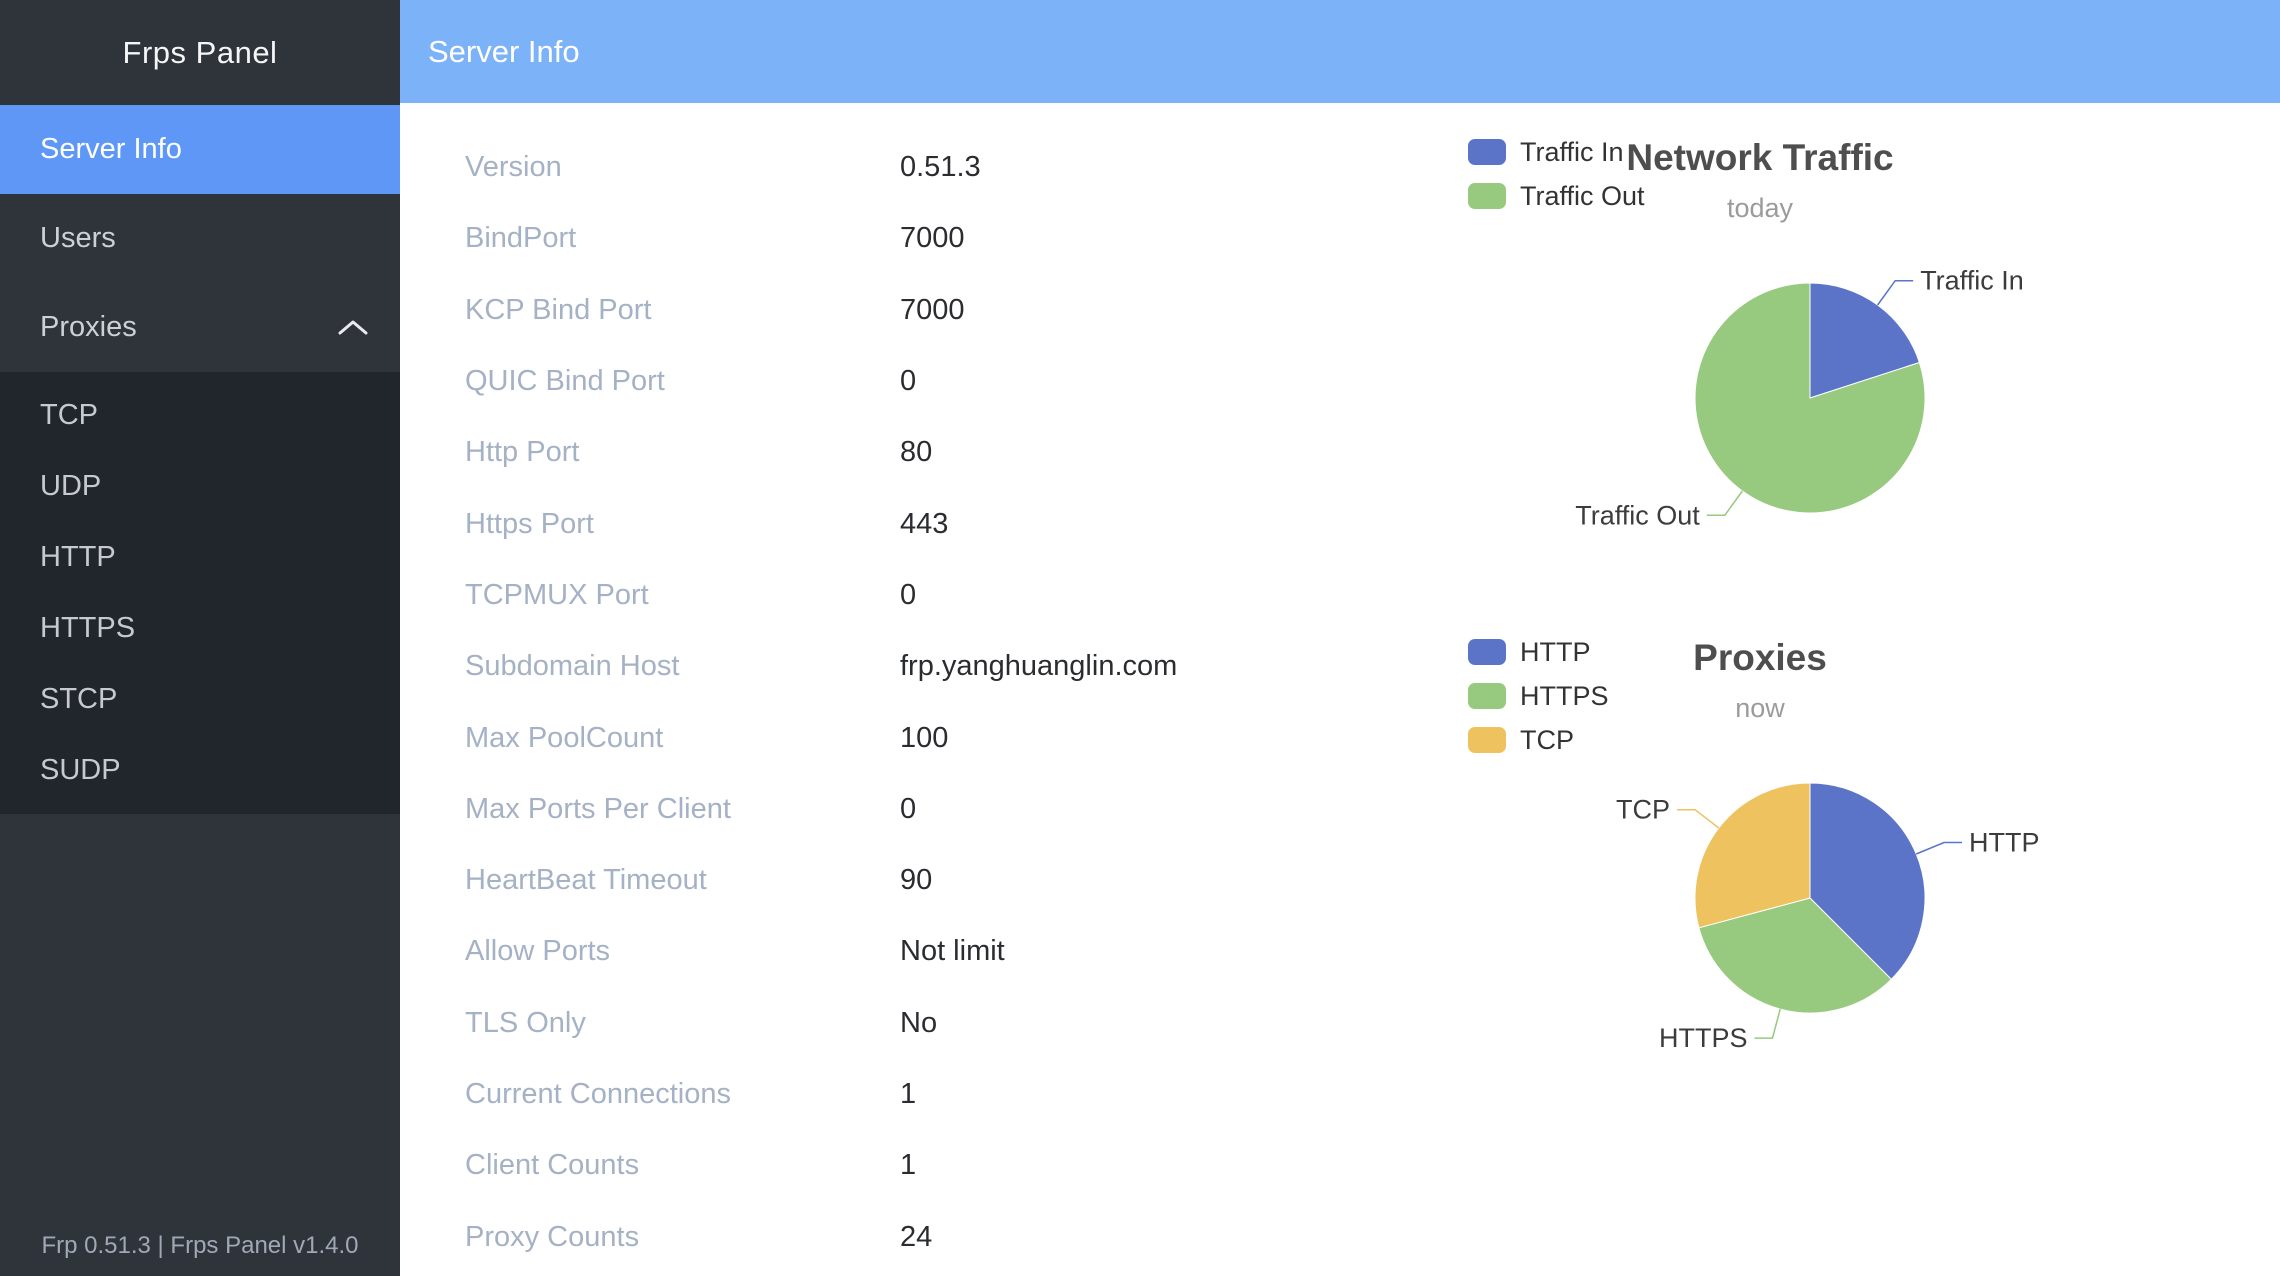 The image size is (2280, 1276). What do you see at coordinates (952, 951) in the screenshot?
I see `info-value: Not limit` at bounding box center [952, 951].